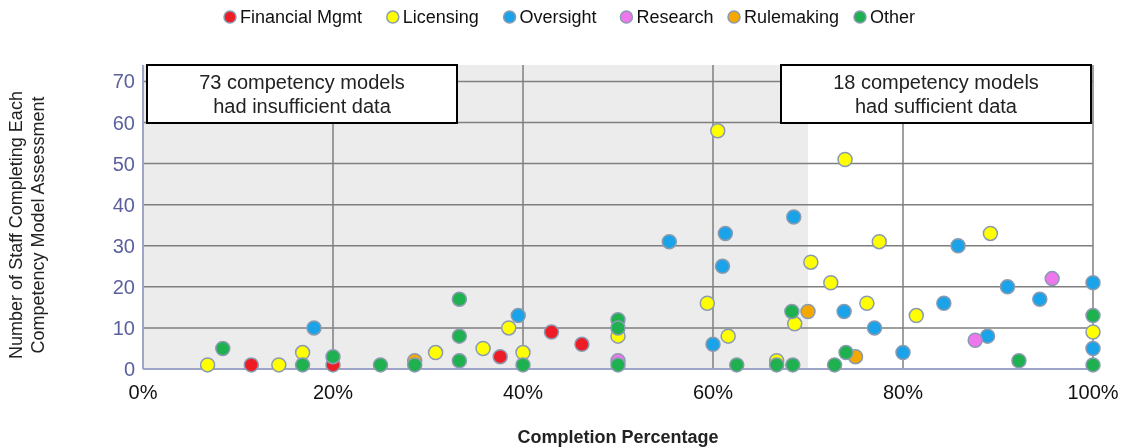 The width and height of the screenshot is (1130, 448). What do you see at coordinates (301, 17) in the screenshot?
I see `legend-label: Financial Mgmt` at bounding box center [301, 17].